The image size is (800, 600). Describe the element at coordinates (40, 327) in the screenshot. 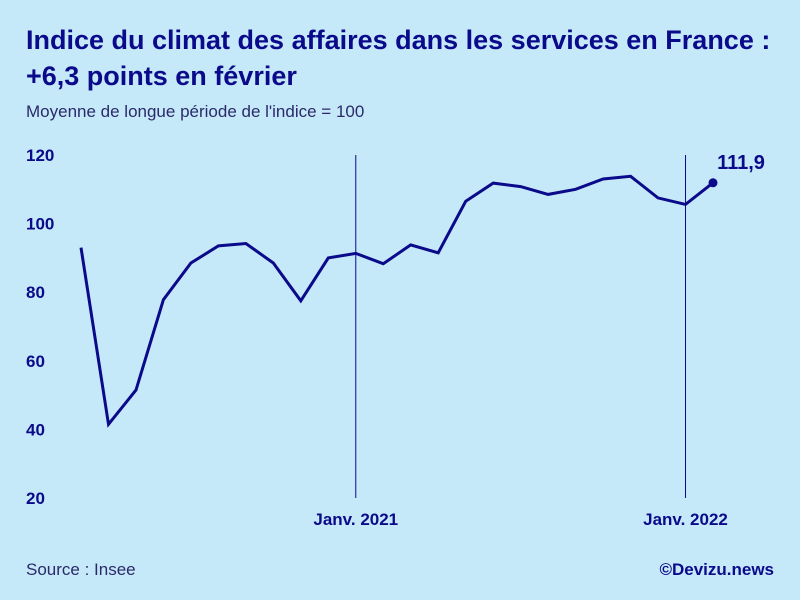

I see `y-axis: 120 100 80 60 40 20` at that location.